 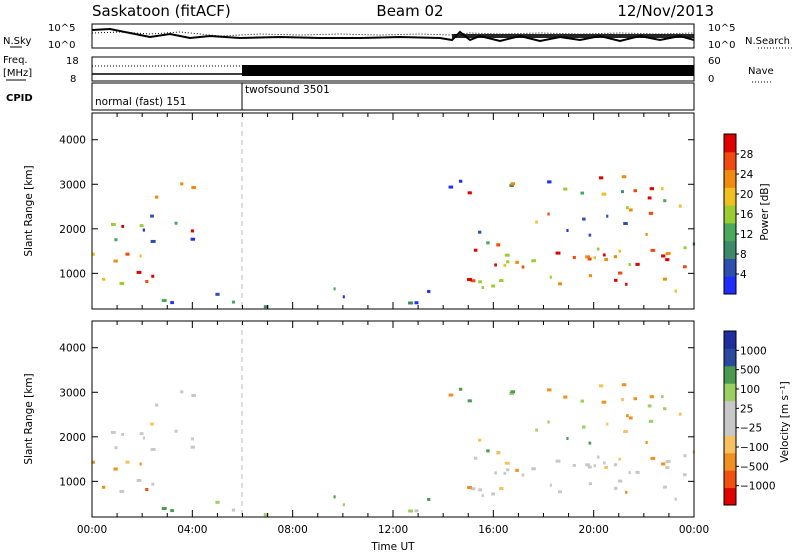 What do you see at coordinates (19, 98) in the screenshot?
I see `cpid-label: CPID` at bounding box center [19, 98].